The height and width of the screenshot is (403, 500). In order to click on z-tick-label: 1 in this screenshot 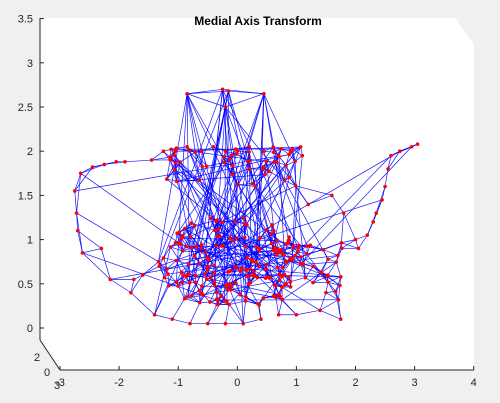, I will do `click(30, 241)`.